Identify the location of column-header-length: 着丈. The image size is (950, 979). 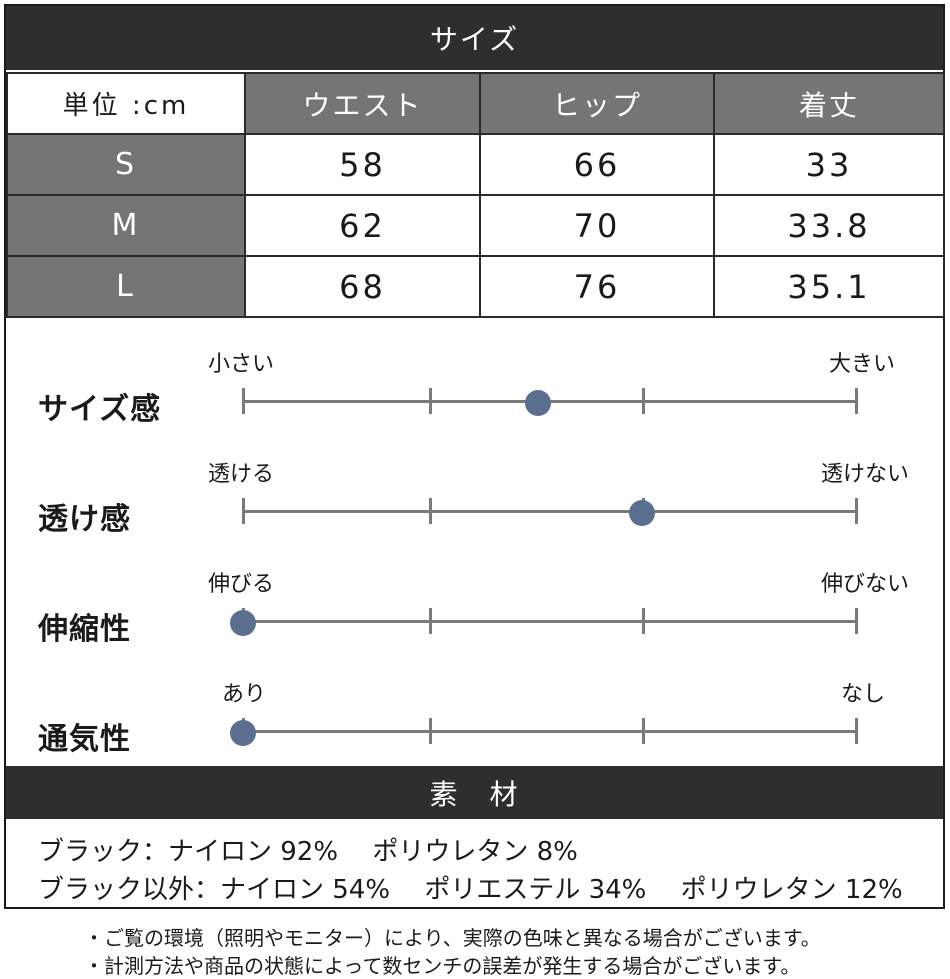
(829, 103).